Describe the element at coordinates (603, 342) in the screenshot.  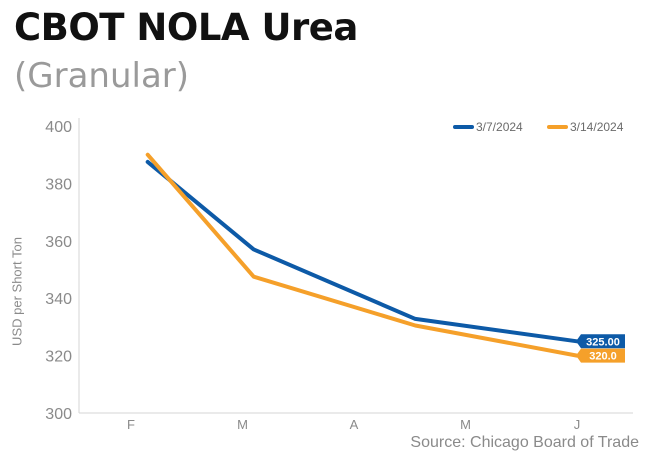
I see `end-label-text: 325.00` at that location.